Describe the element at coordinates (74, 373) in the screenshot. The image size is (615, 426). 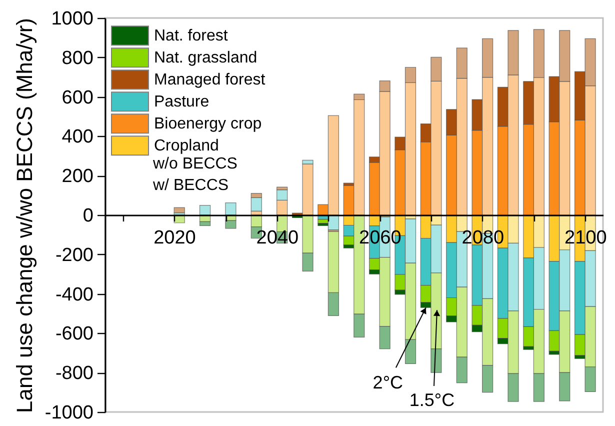
I see `y-tick-label: -800` at that location.